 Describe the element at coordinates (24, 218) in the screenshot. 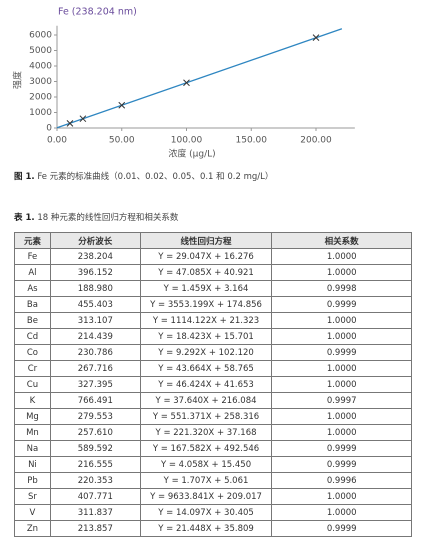

I see `caption-label: 表 1.` at that location.